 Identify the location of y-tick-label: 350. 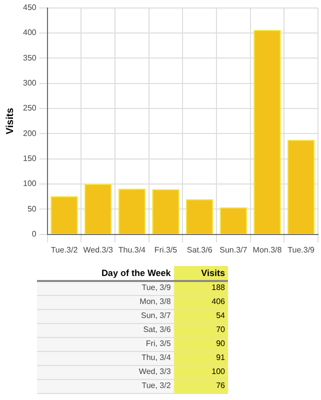
(29, 57).